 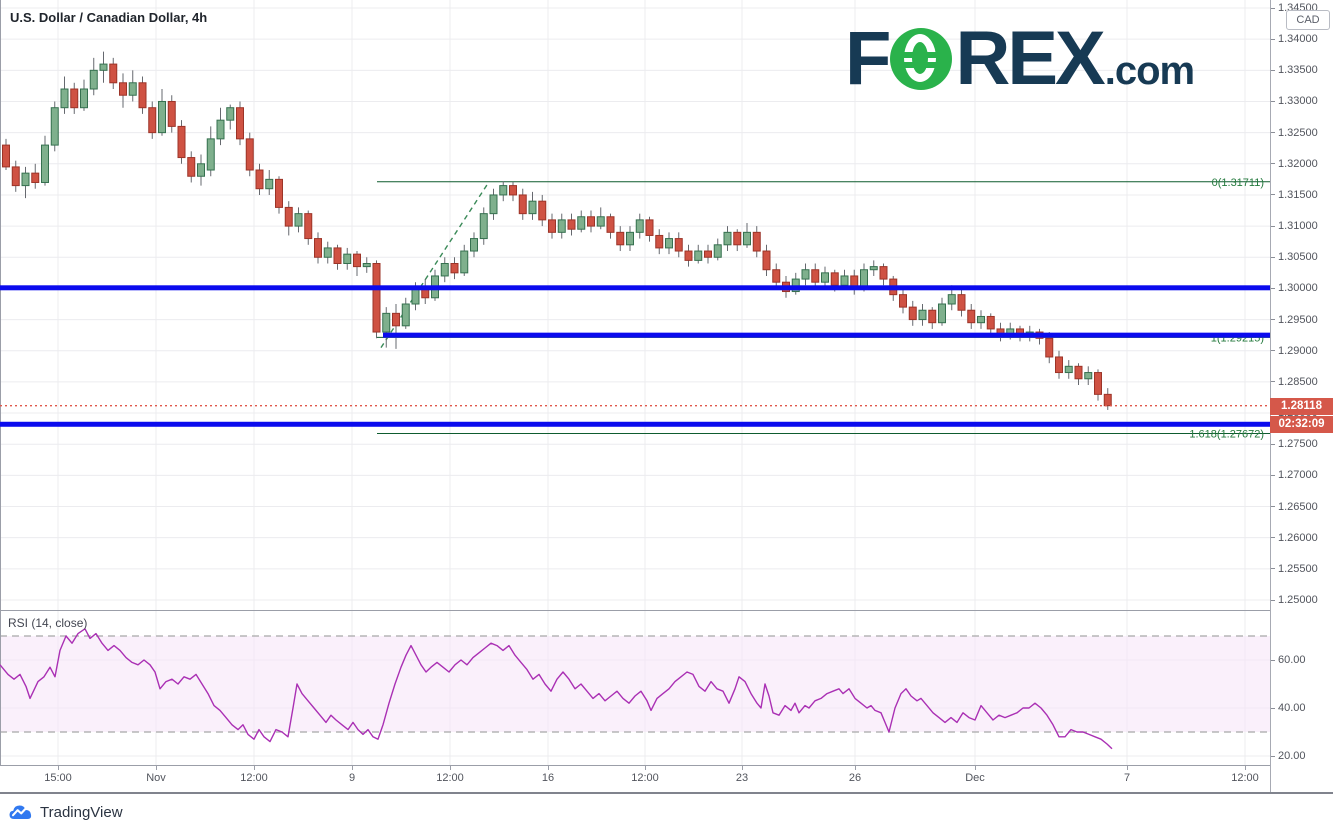 I want to click on price-axis-label: 1.32500, so click(x=1302, y=133).